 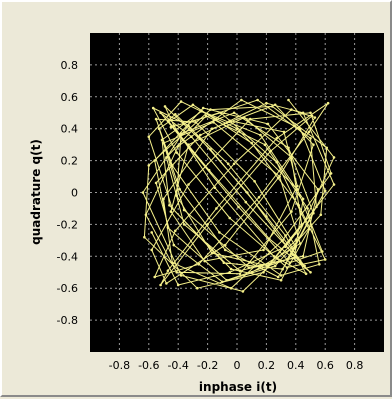 I want to click on x-tick-label: 0.8, so click(x=355, y=365).